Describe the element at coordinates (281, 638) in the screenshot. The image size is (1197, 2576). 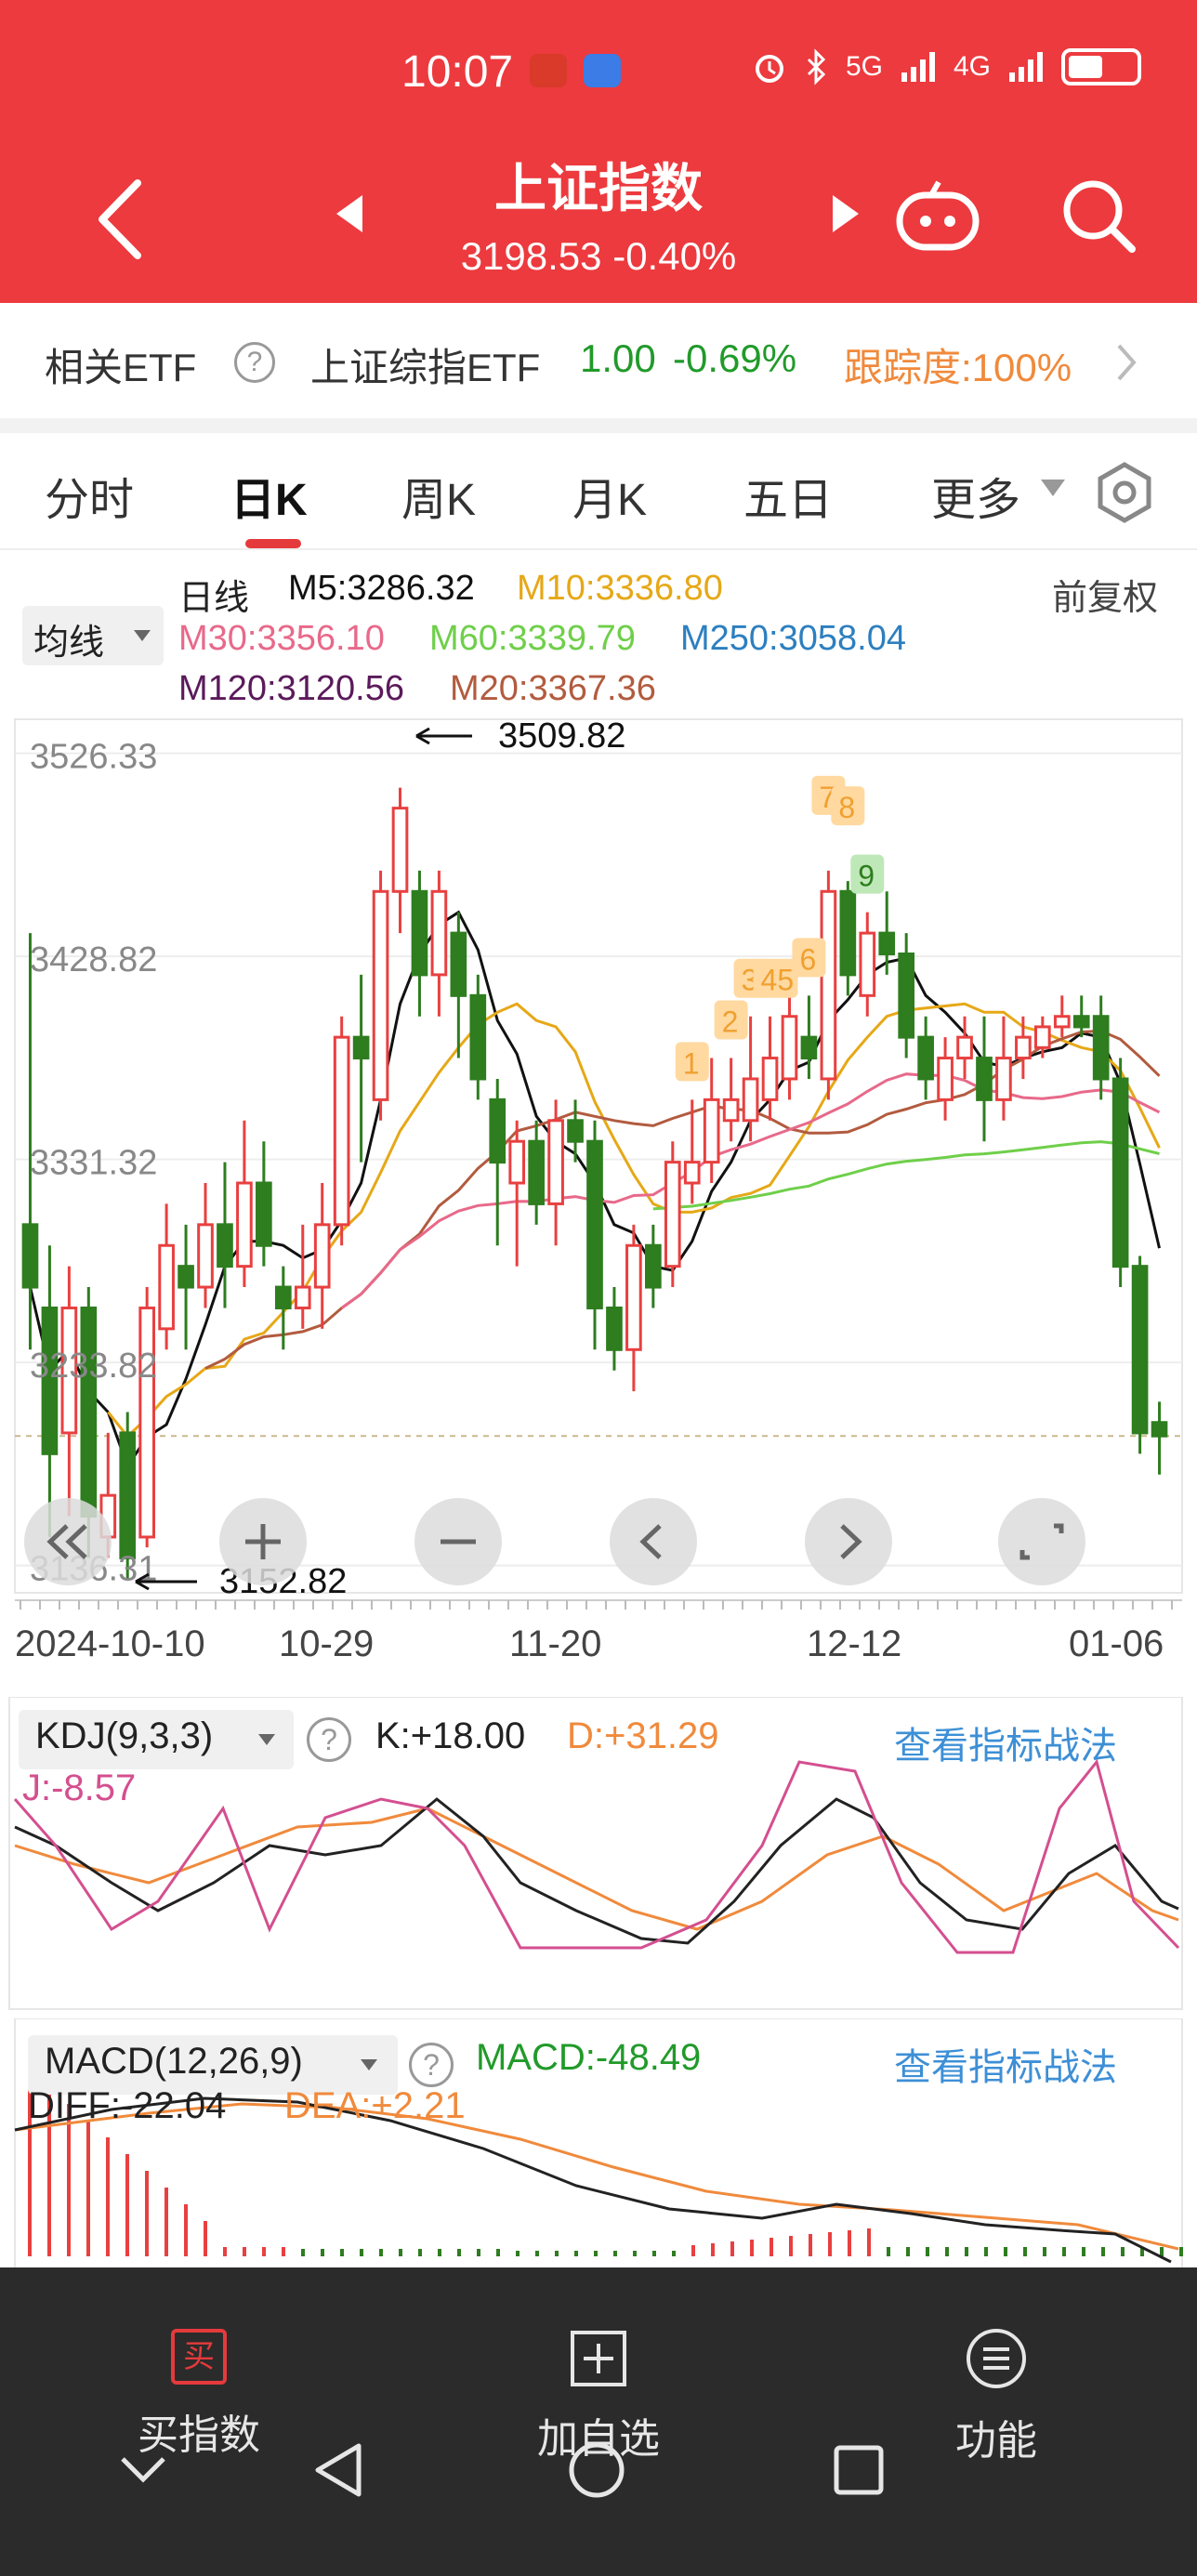
I see `legend-m30: M30:3356.10` at that location.